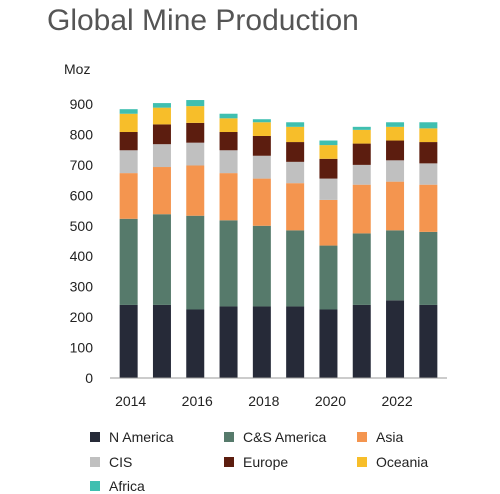 The height and width of the screenshot is (494, 500). I want to click on y-tick-label: 700, so click(82, 165).